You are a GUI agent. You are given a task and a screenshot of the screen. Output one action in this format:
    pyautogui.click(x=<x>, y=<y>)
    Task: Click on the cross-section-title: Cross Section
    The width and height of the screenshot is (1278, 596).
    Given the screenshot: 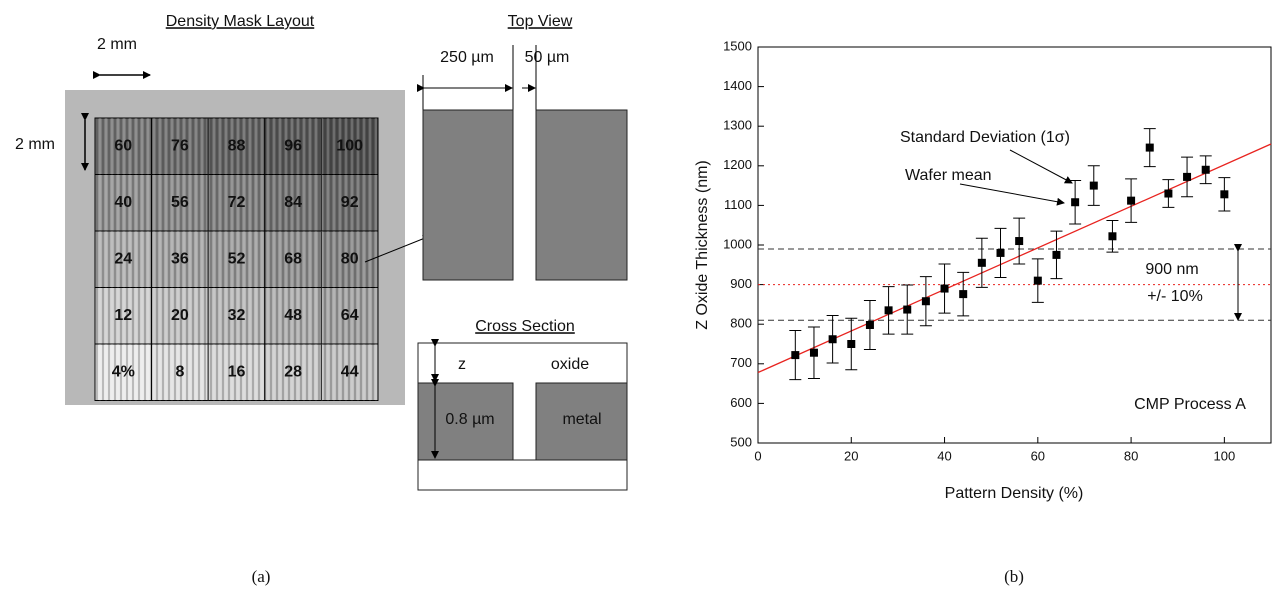 What is the action you would take?
    pyautogui.click(x=525, y=326)
    